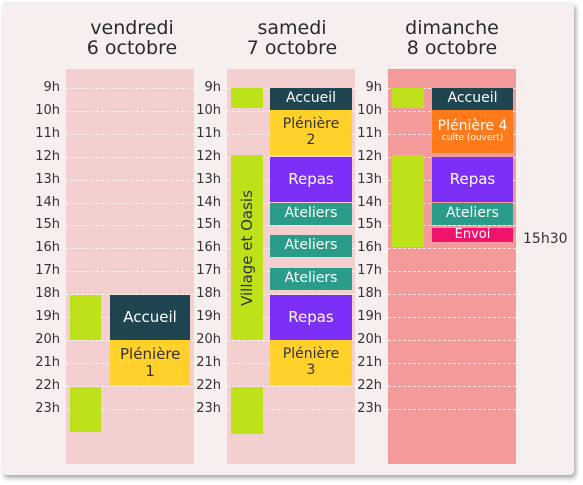 The height and width of the screenshot is (485, 583). I want to click on event-sunday-envoi: Envoi, so click(472, 234).